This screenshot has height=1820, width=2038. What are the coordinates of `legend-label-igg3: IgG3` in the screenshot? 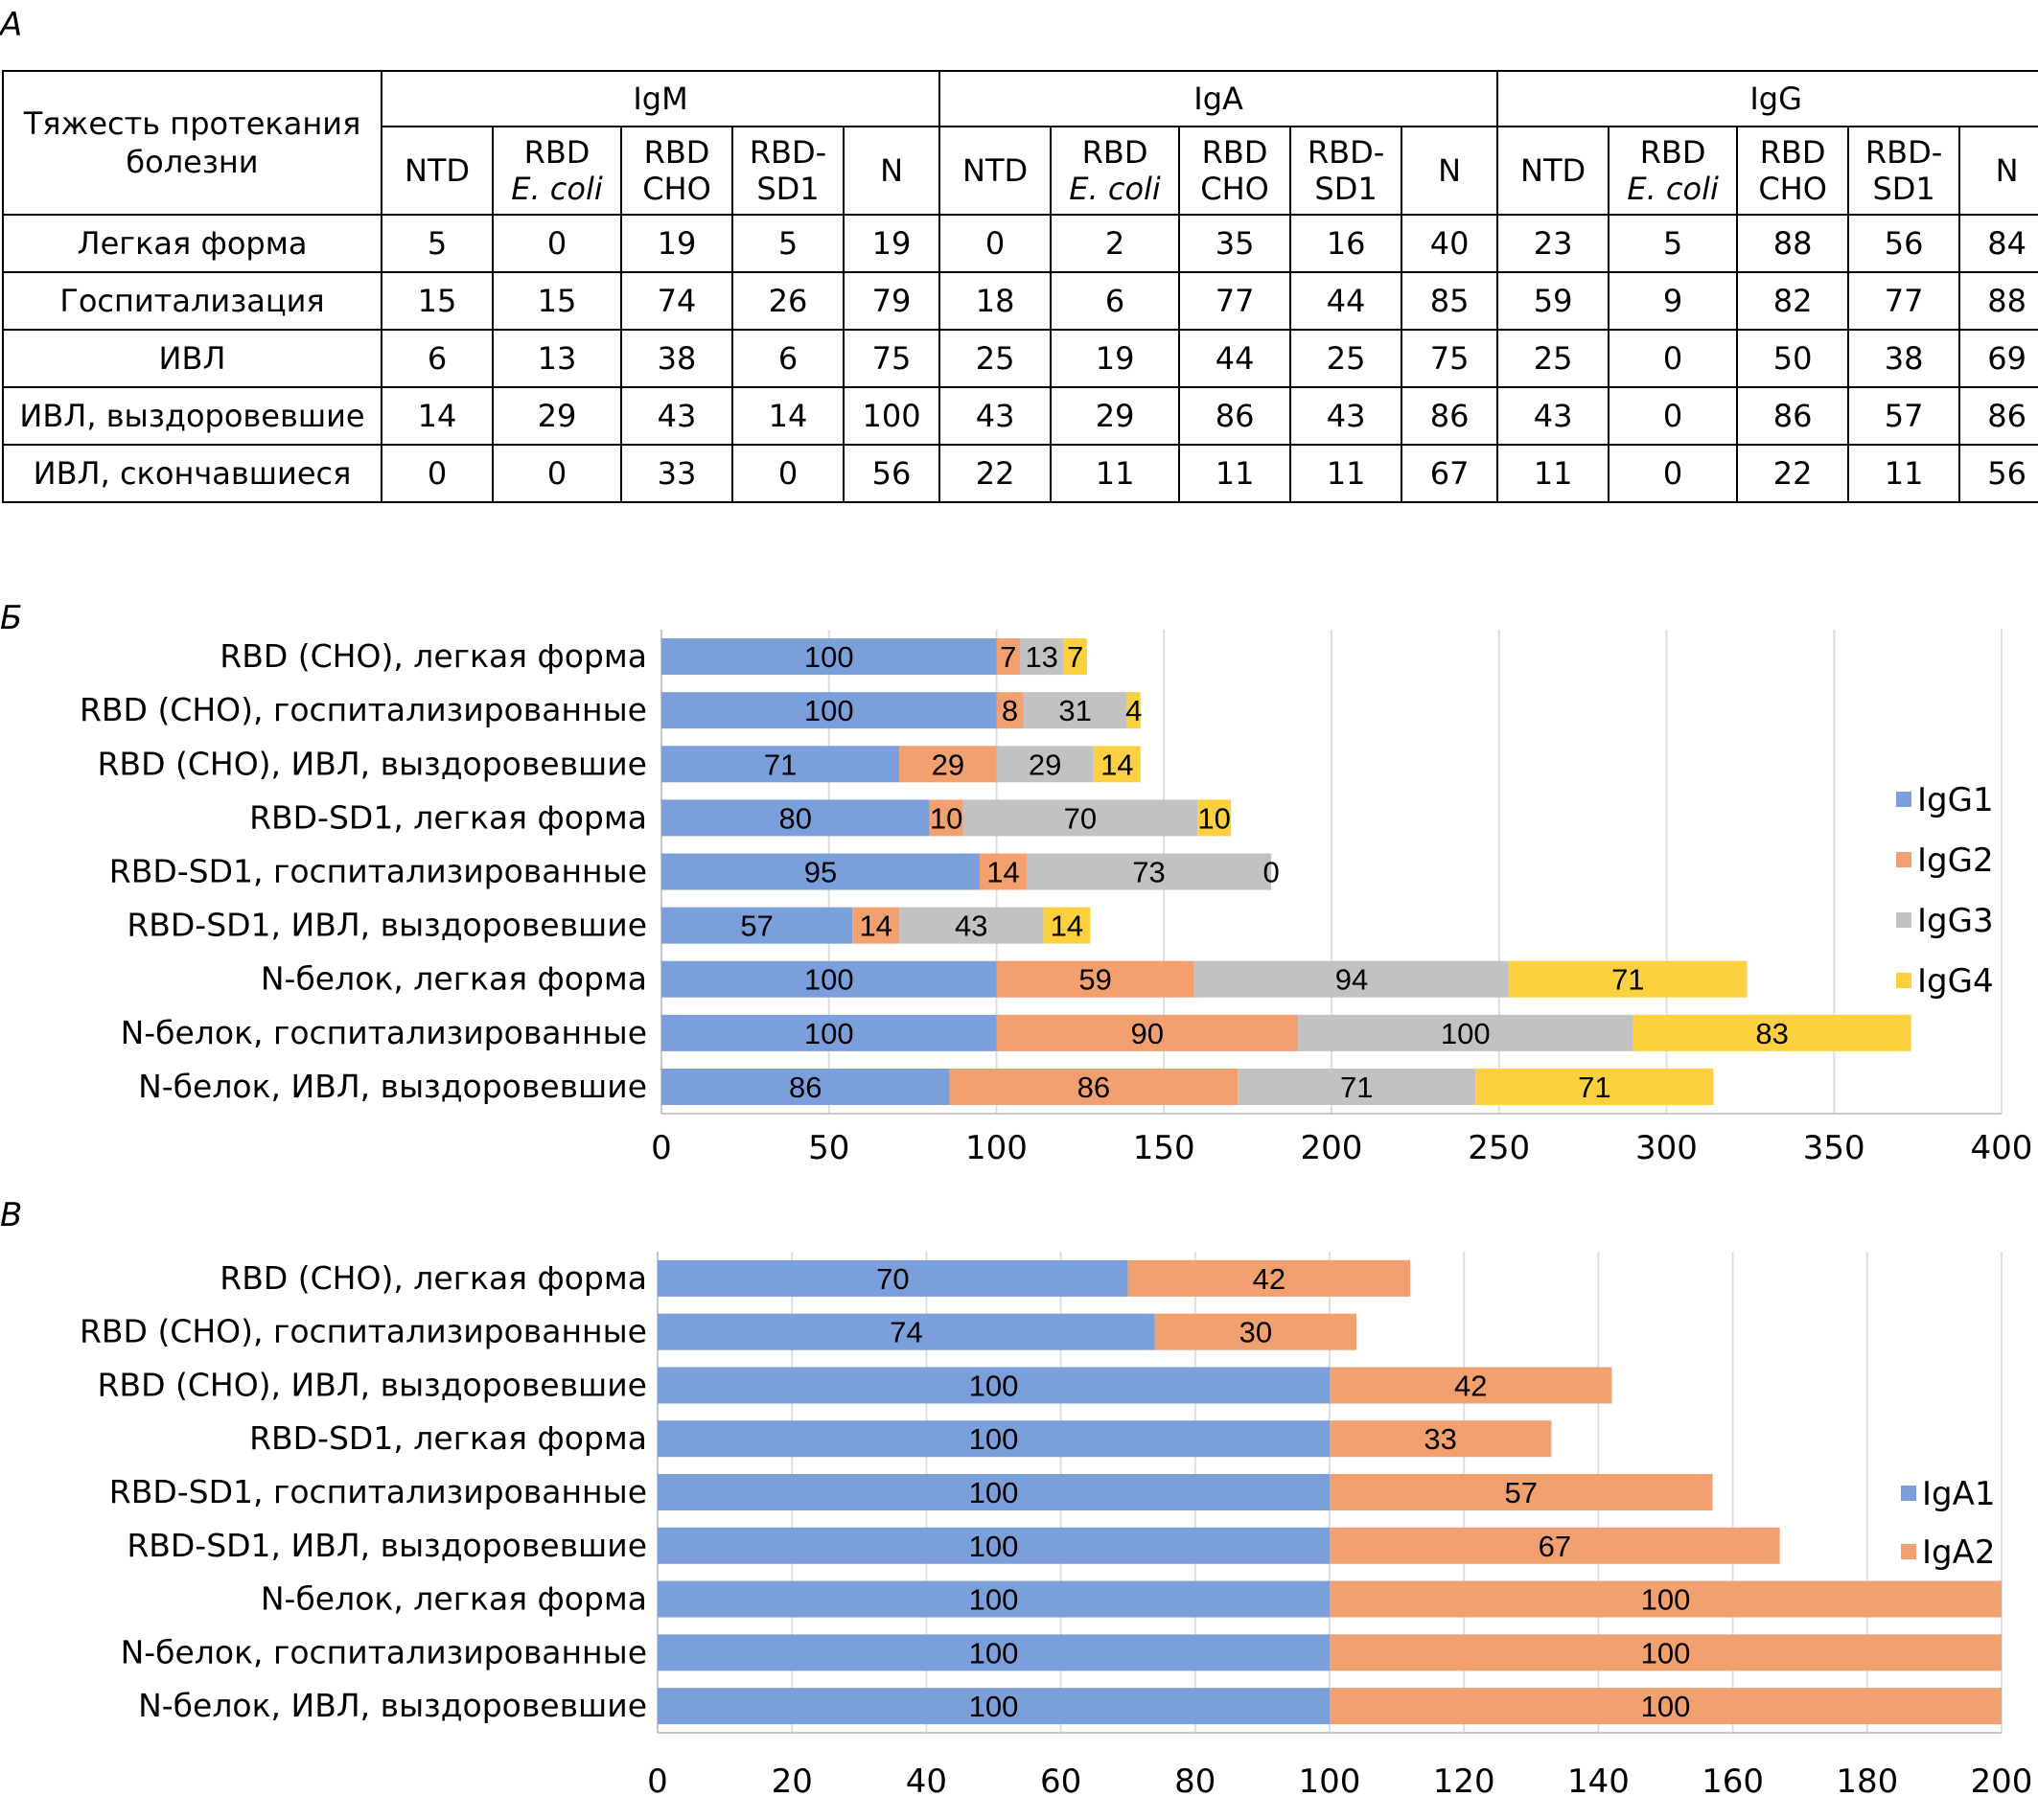 It's located at (1956, 921).